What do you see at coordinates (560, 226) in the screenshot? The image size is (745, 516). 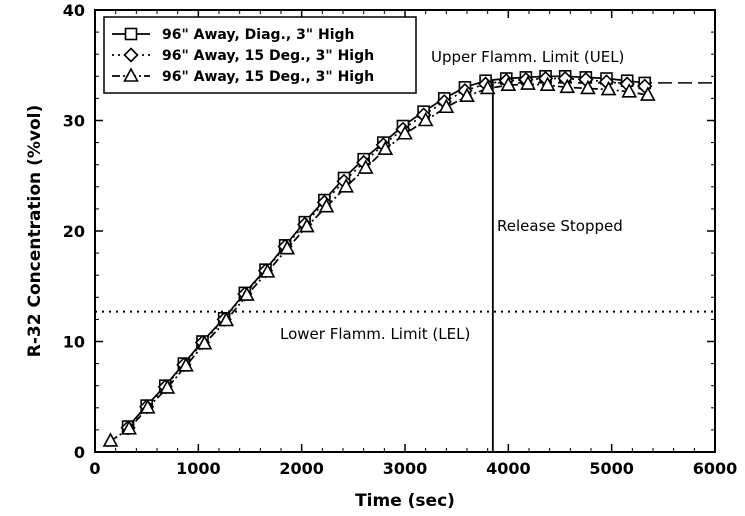 I see `release-stopped-label: Release Stopped` at bounding box center [560, 226].